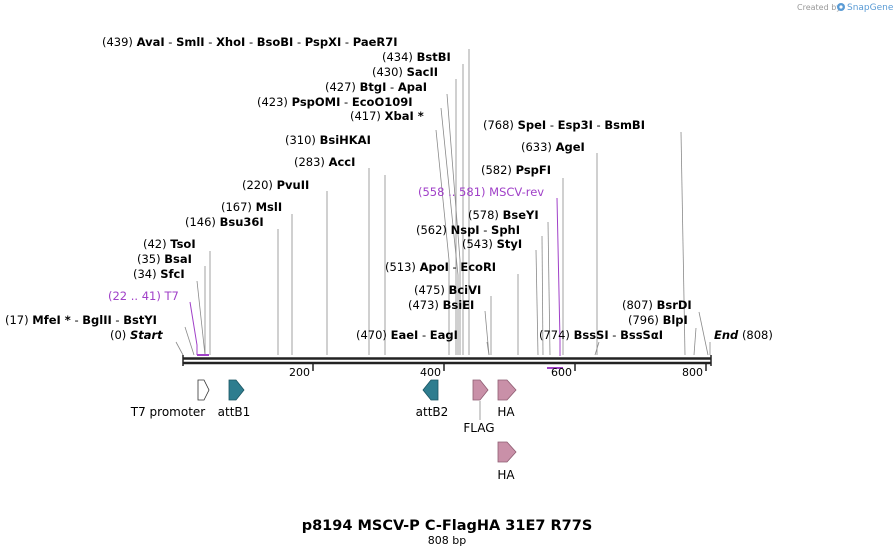  Describe the element at coordinates (430, 372) in the screenshot. I see `ruler-tick-label: 400` at that location.